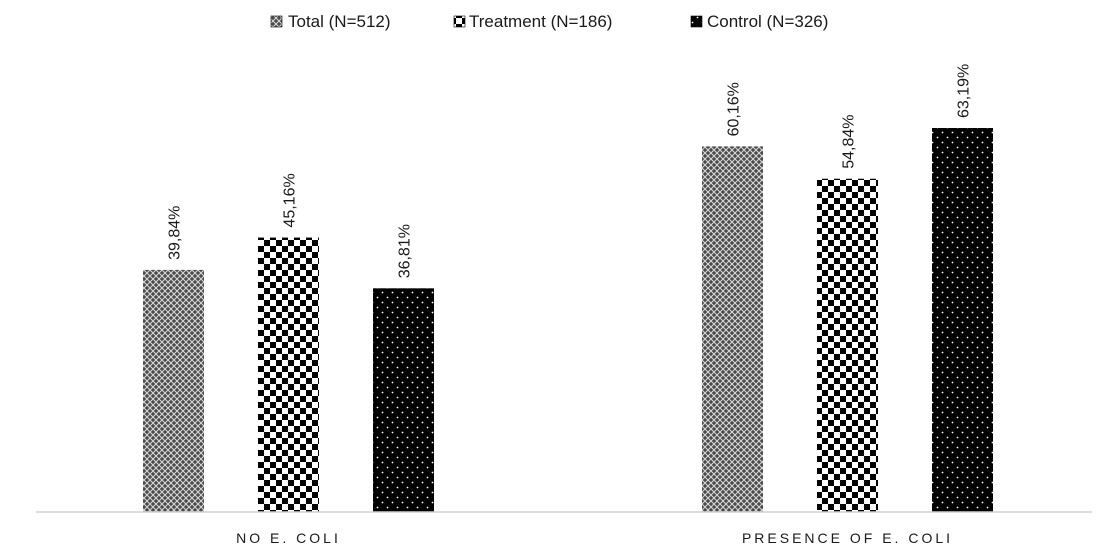 The image size is (1116, 552). What do you see at coordinates (339, 21) in the screenshot?
I see `legend-label-1: Total (N=512)` at bounding box center [339, 21].